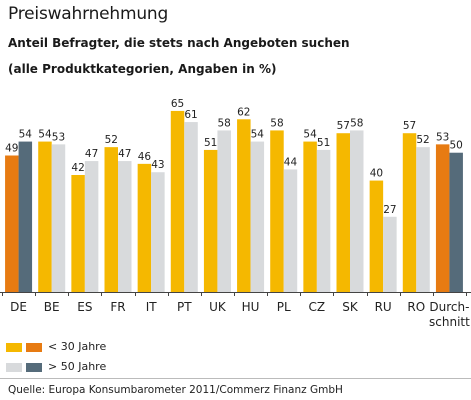 The width and height of the screenshot is (471, 400). Describe the element at coordinates (442, 218) in the screenshot. I see `bar-durchschnitt-under30` at that location.